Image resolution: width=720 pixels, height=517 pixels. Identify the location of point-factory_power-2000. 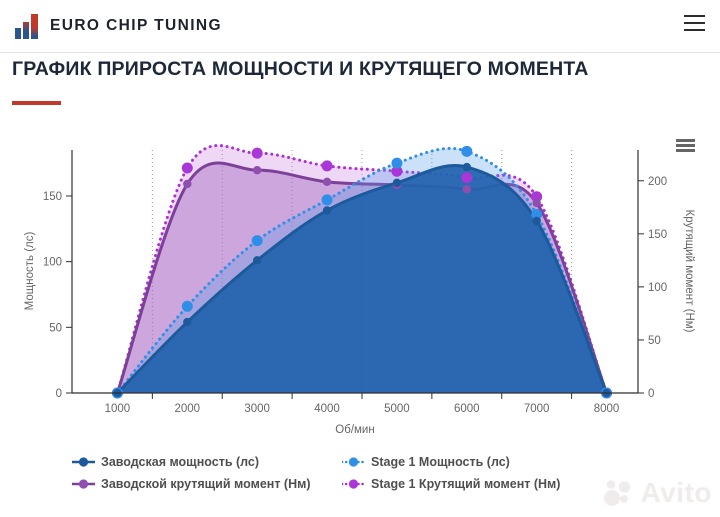
(187, 322).